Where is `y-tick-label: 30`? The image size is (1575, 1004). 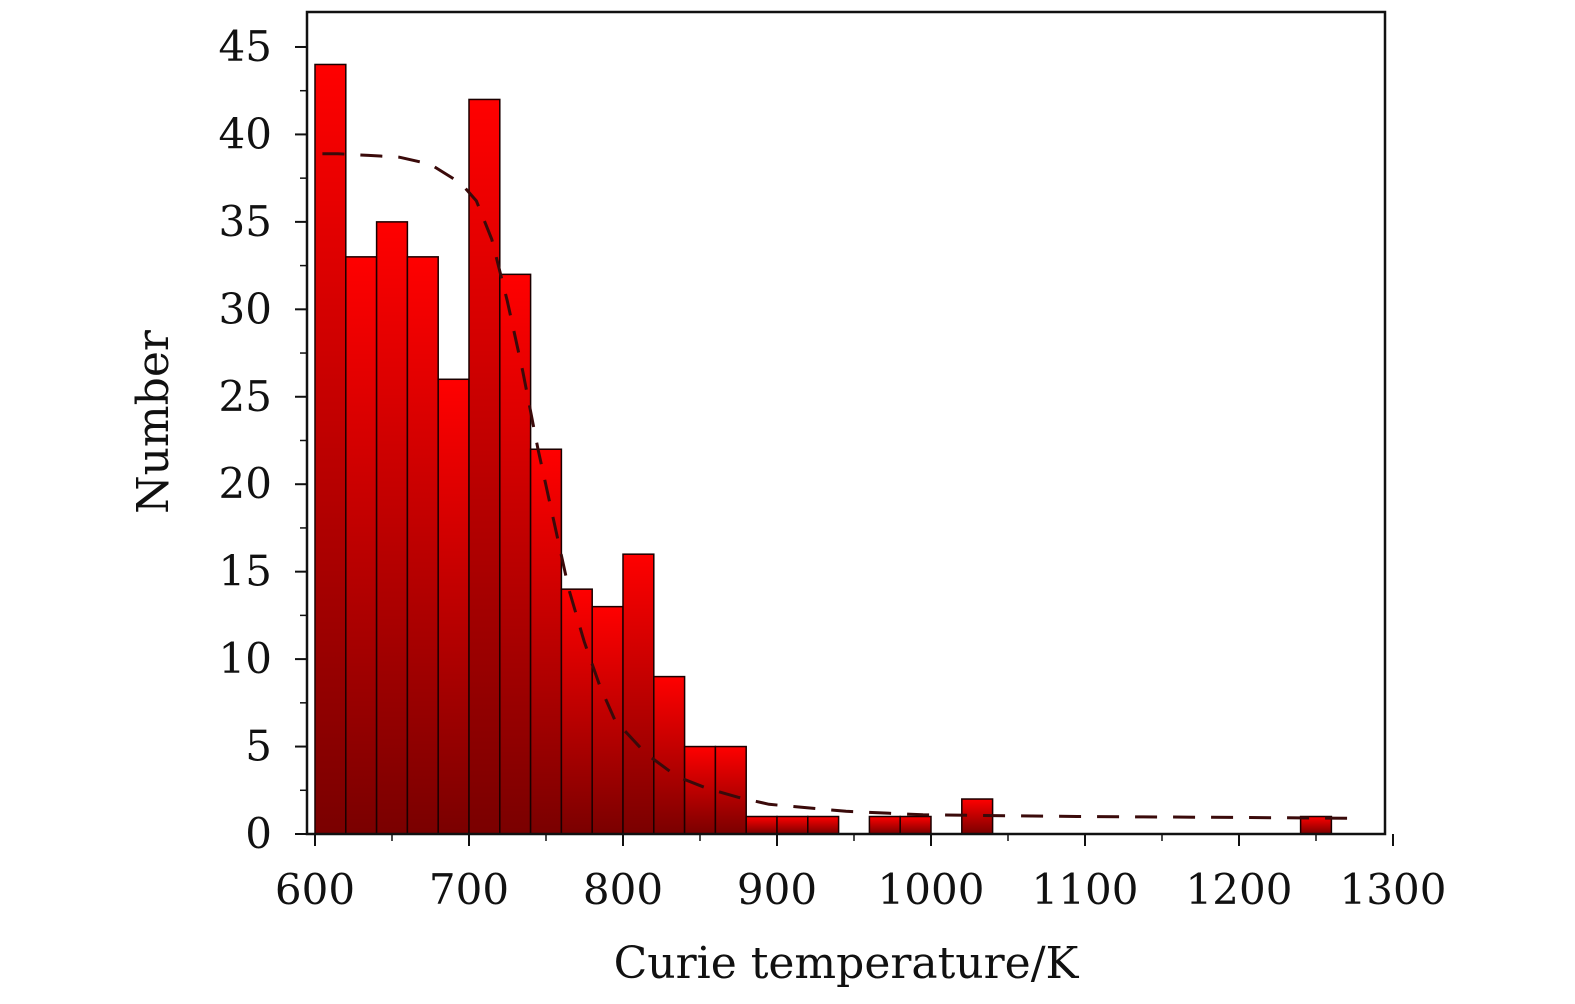
y-tick-label: 30 is located at coordinates (245, 308).